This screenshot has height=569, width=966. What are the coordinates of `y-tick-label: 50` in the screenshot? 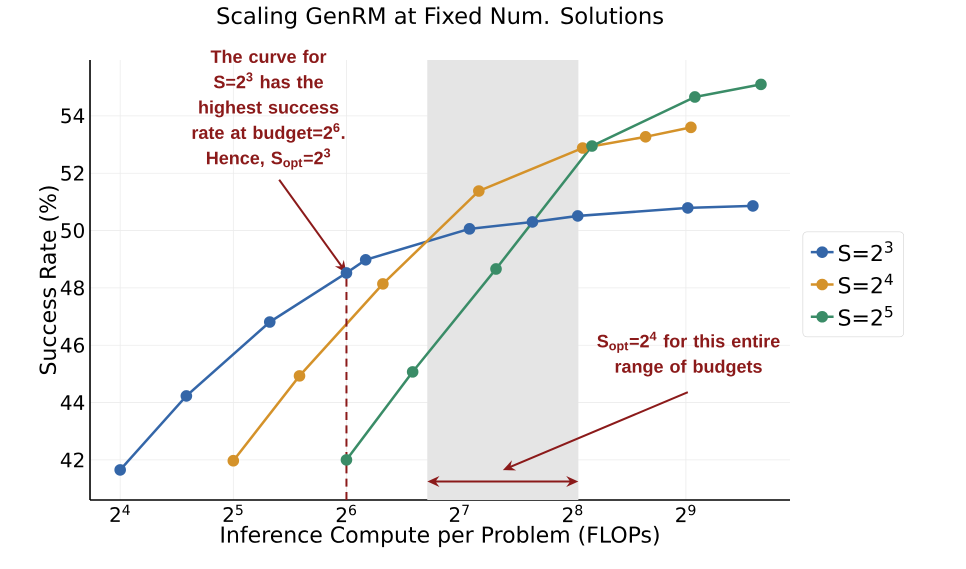 It's located at (72, 230).